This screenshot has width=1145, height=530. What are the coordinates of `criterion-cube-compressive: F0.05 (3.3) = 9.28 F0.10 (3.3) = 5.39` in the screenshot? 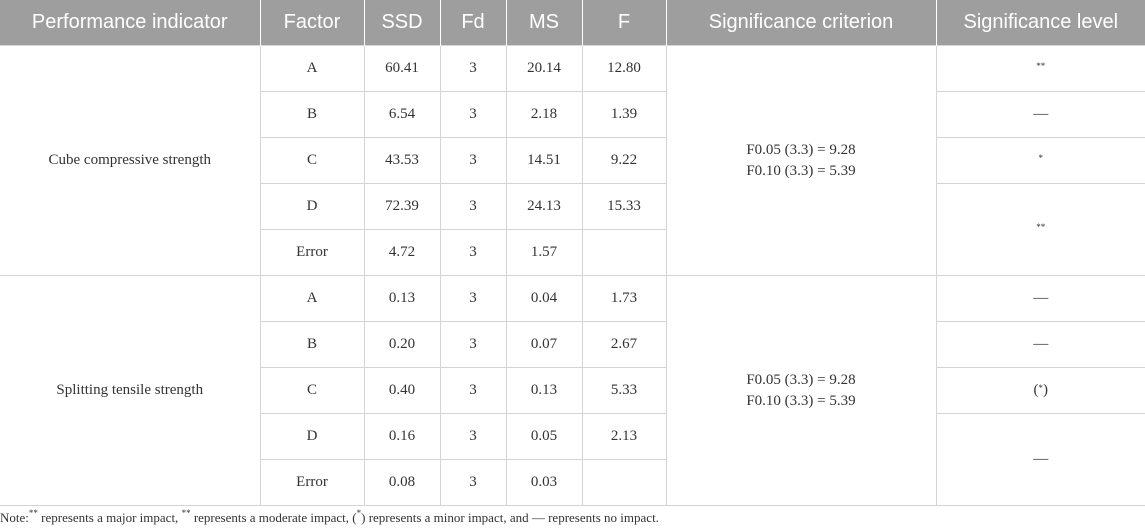 It's located at (801, 160).